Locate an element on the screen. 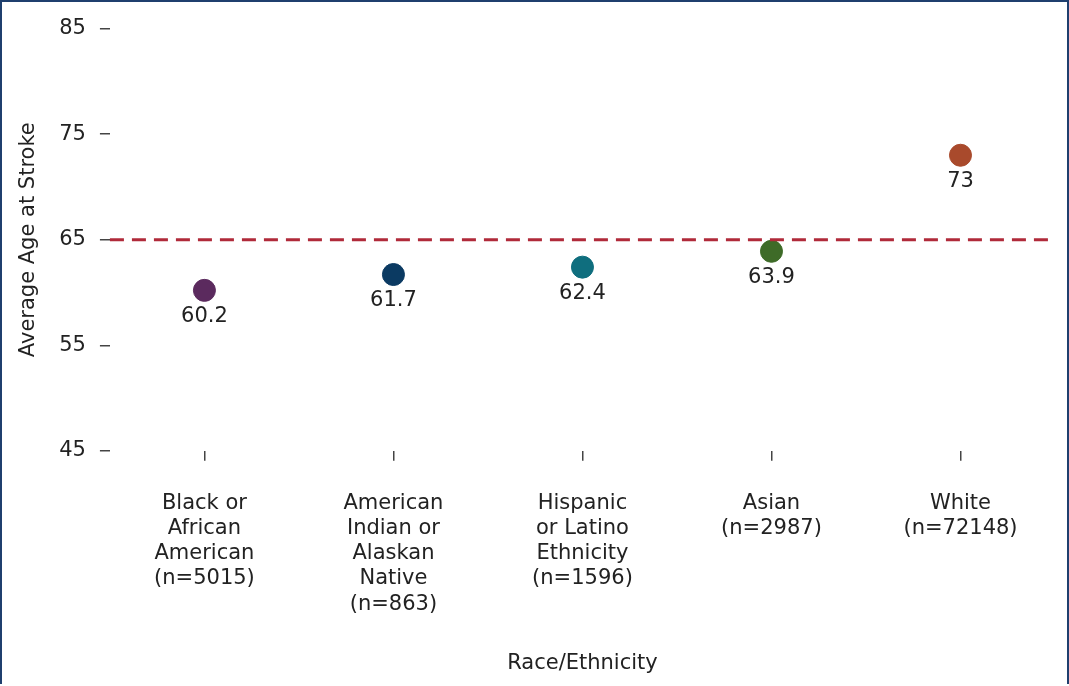  data-label: 61.7 is located at coordinates (393, 299).